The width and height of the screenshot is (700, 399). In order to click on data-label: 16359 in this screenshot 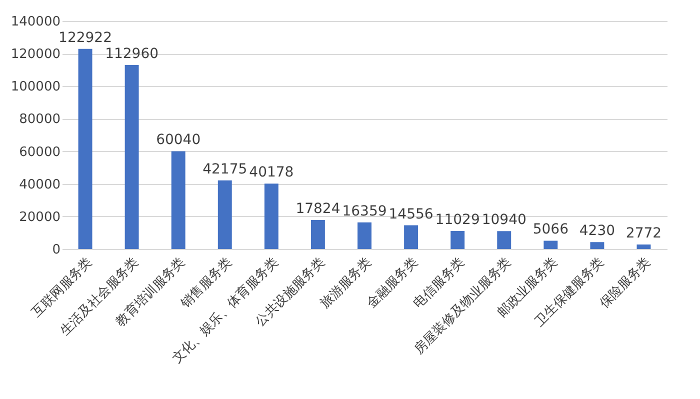, I will do `click(364, 211)`.